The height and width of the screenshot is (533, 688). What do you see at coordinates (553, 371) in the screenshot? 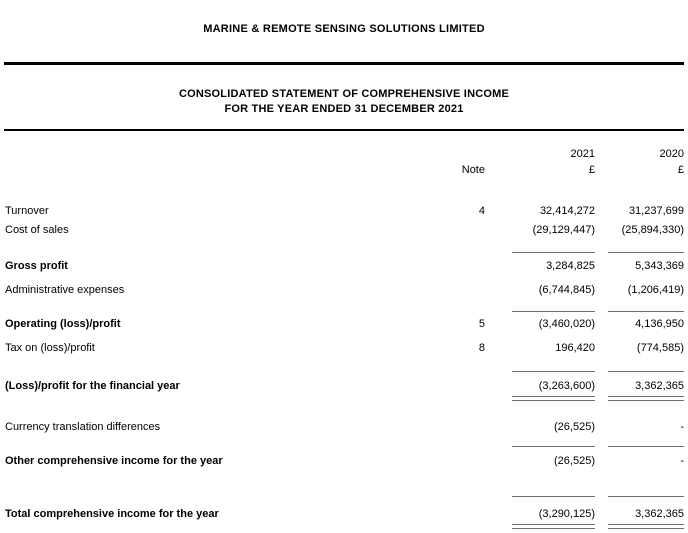
I see `subtotal-rule-2021-loss-profit-year` at bounding box center [553, 371].